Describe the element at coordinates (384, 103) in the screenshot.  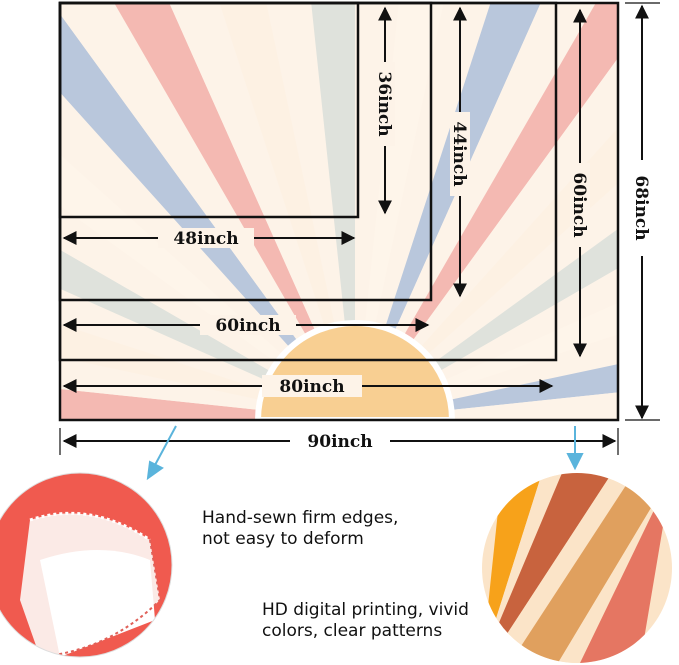
I see `height-36-label: 36inch` at that location.